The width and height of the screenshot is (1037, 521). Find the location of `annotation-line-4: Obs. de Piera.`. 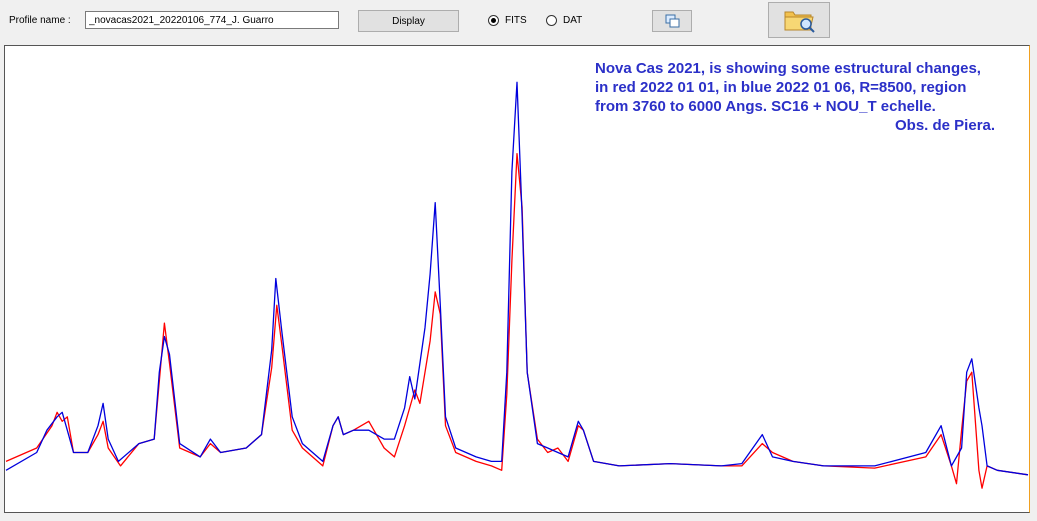

annotation-line-4: Obs. de Piera. is located at coordinates (945, 125).